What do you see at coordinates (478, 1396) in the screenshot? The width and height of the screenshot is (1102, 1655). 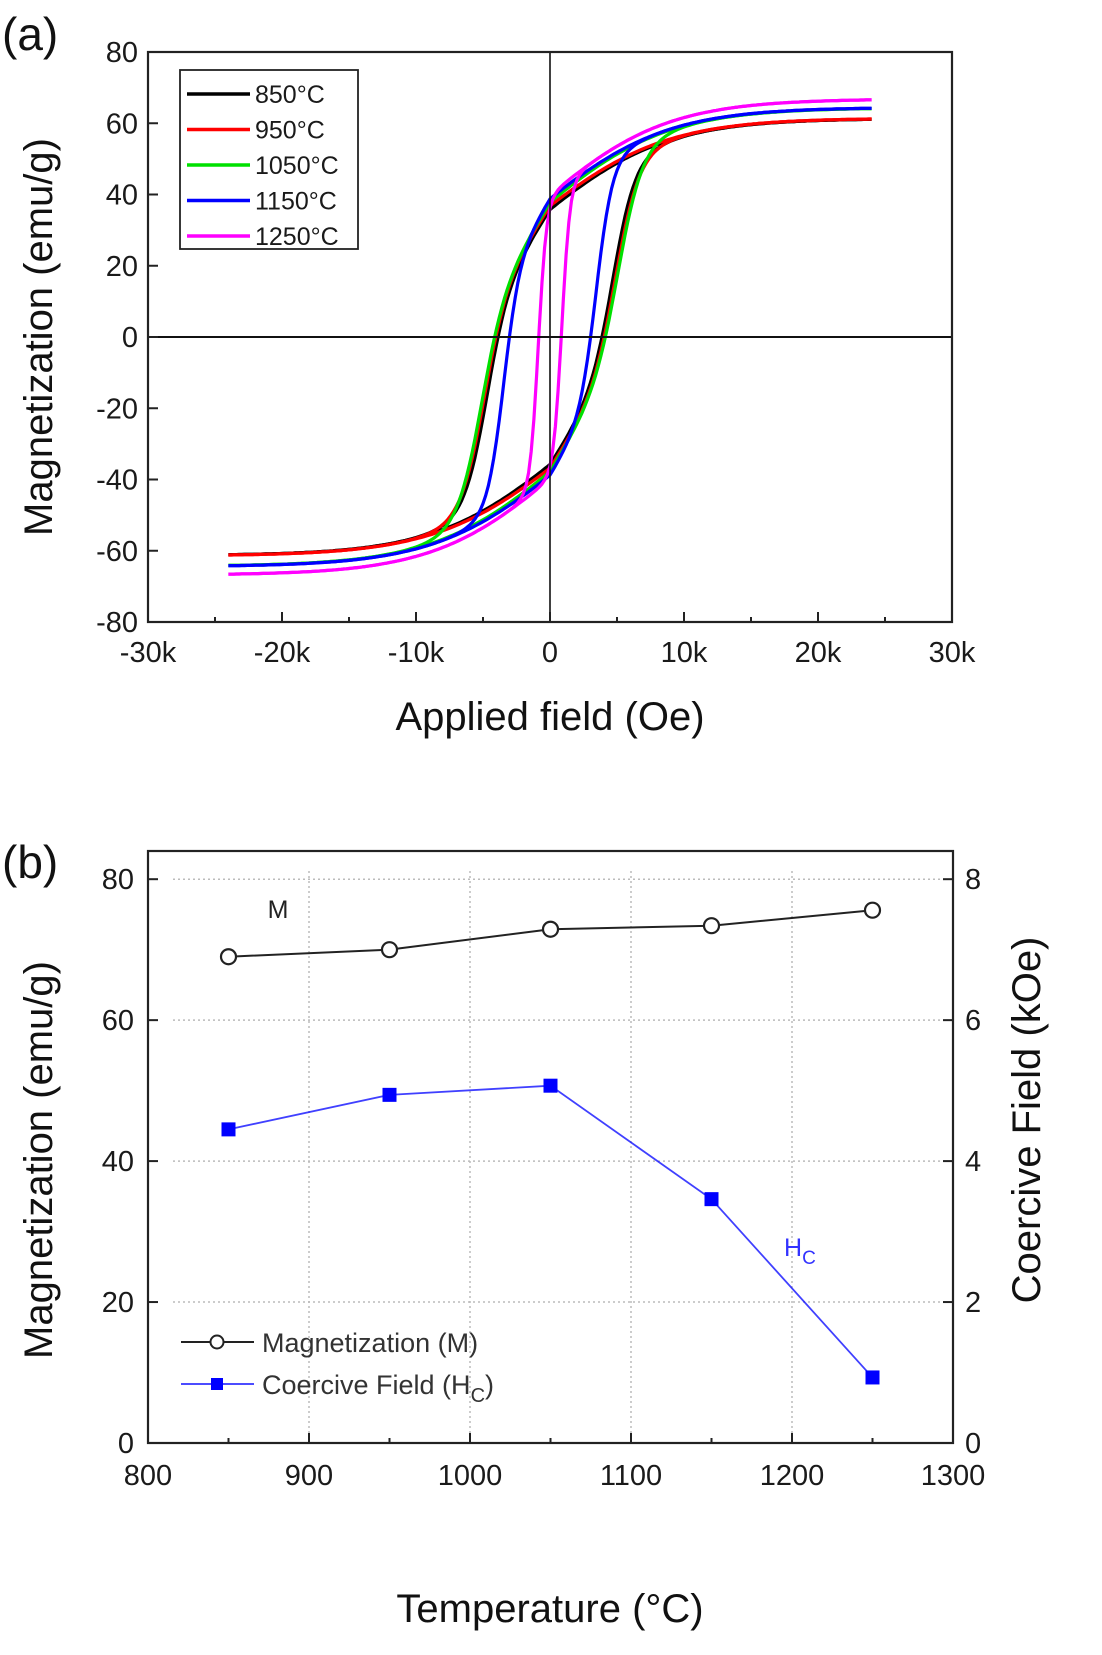 I see `legend-label-subscript: C` at bounding box center [478, 1396].